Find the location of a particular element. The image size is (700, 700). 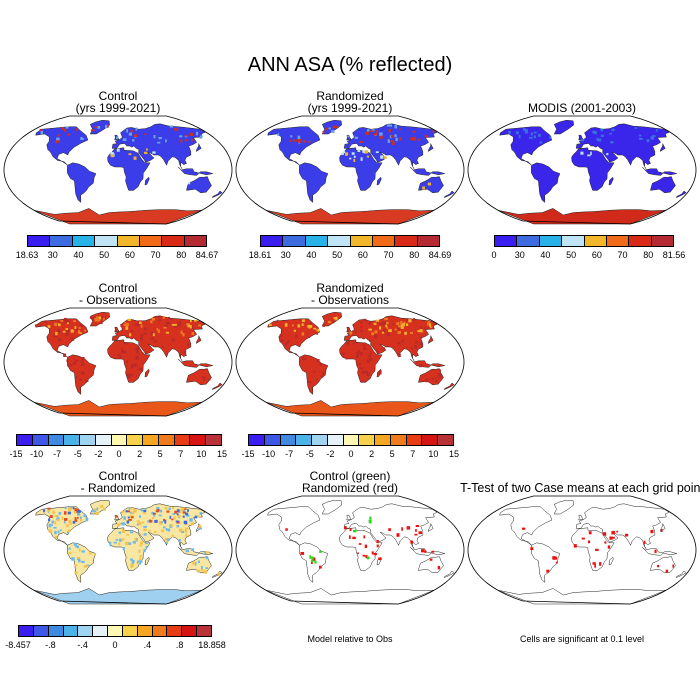

figure-title: ANN ASA (% reflected) is located at coordinates (350, 65).